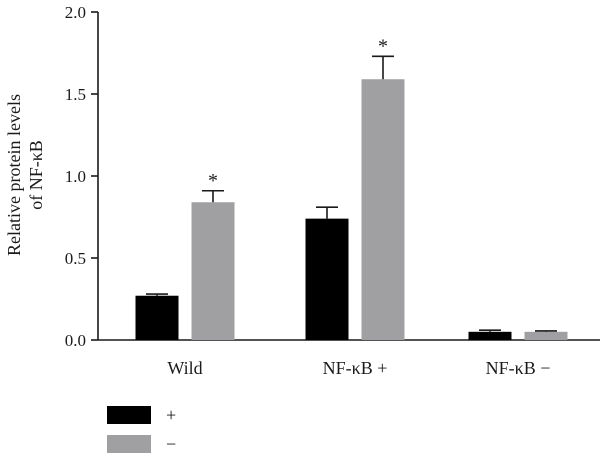 Image resolution: width=600 pixels, height=461 pixels. What do you see at coordinates (36, 175) in the screenshot?
I see `y-axis-label-line: of NF-κB` at bounding box center [36, 175].